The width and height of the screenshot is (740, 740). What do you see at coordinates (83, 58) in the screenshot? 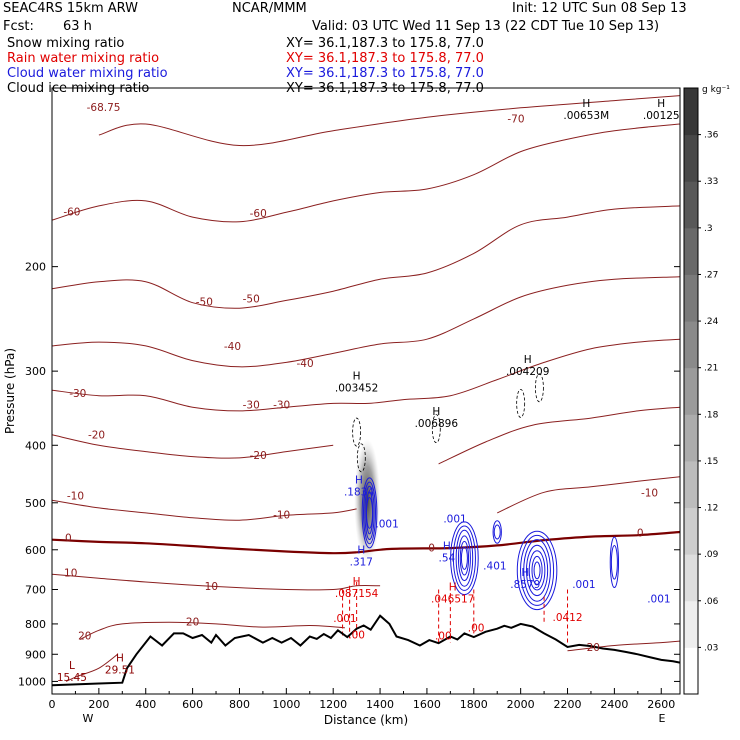
I see `field-name-rain: Rain water mixing ratio` at bounding box center [83, 58].